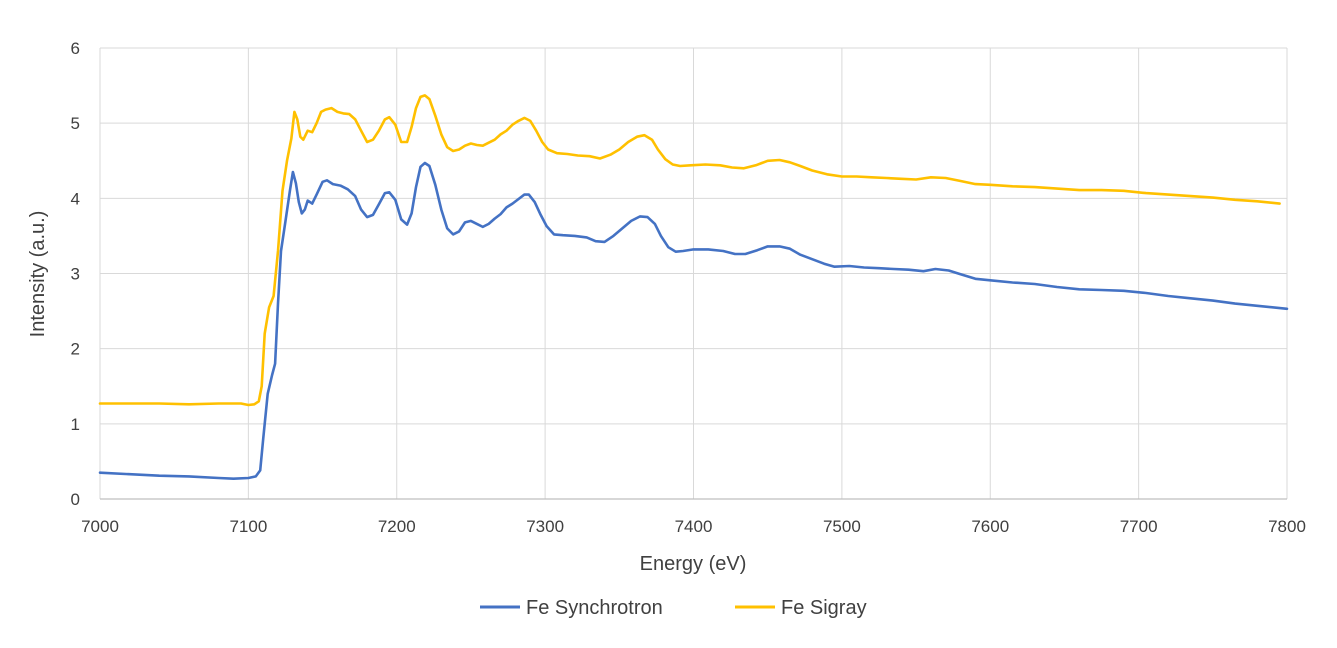 Image resolution: width=1337 pixels, height=648 pixels. What do you see at coordinates (75, 198) in the screenshot?
I see `y-tick-label-4: 4` at bounding box center [75, 198].